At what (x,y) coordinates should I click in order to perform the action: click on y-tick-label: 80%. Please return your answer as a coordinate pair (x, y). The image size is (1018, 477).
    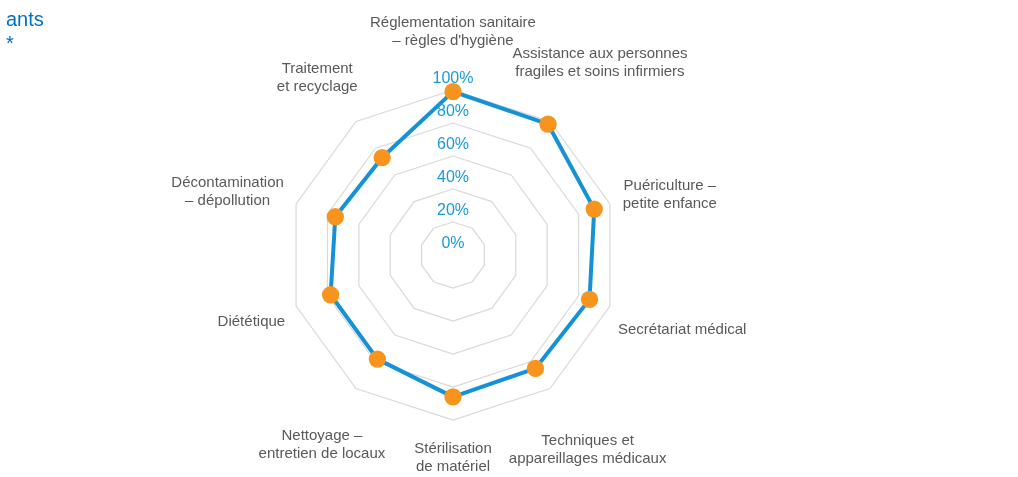
    Looking at the image, I should click on (453, 110).